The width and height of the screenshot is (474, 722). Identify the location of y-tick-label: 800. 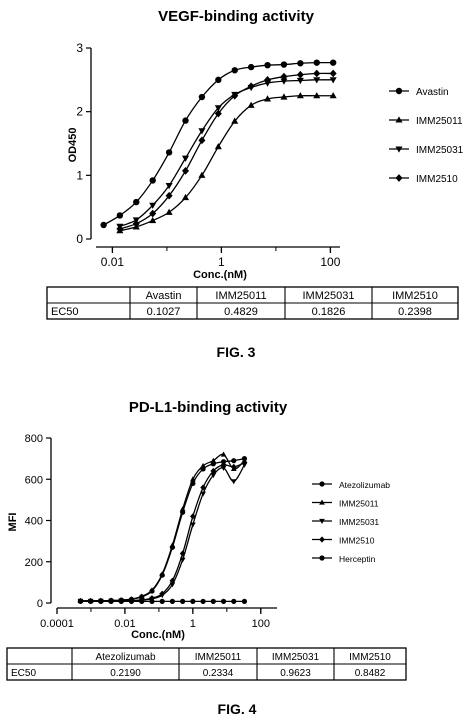
(34, 439).